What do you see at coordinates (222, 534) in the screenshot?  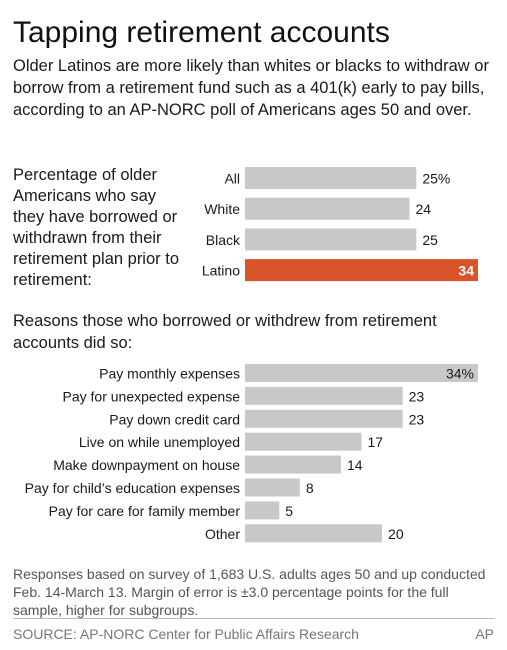 I see `reason-category-label: Other` at bounding box center [222, 534].